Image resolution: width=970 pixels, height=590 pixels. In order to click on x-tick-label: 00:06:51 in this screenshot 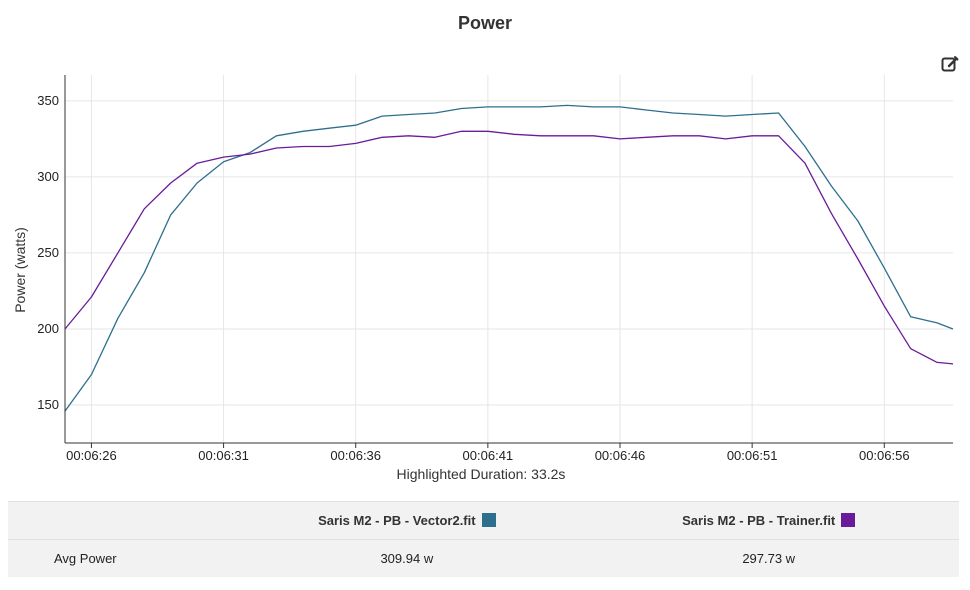, I will do `click(752, 455)`.